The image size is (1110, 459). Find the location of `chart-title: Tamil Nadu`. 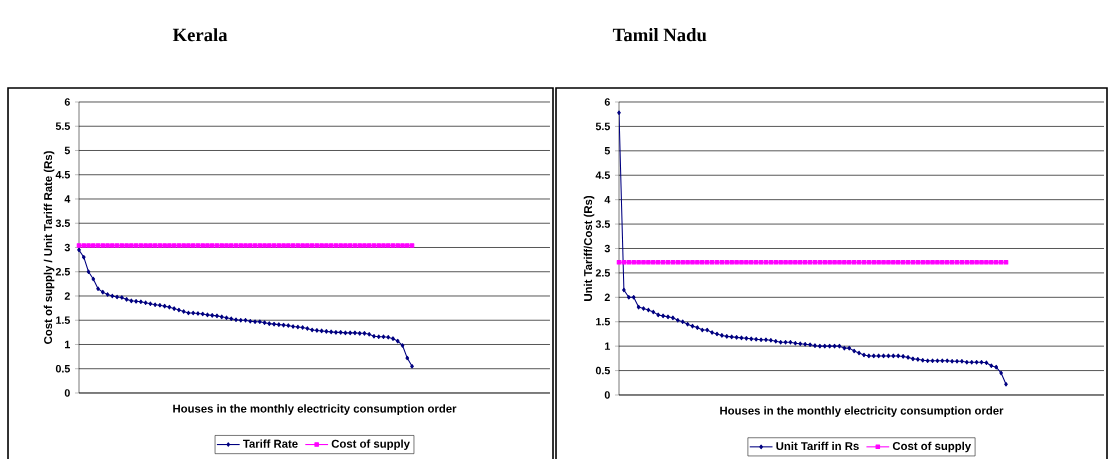

chart-title: Tamil Nadu is located at coordinates (659, 35).